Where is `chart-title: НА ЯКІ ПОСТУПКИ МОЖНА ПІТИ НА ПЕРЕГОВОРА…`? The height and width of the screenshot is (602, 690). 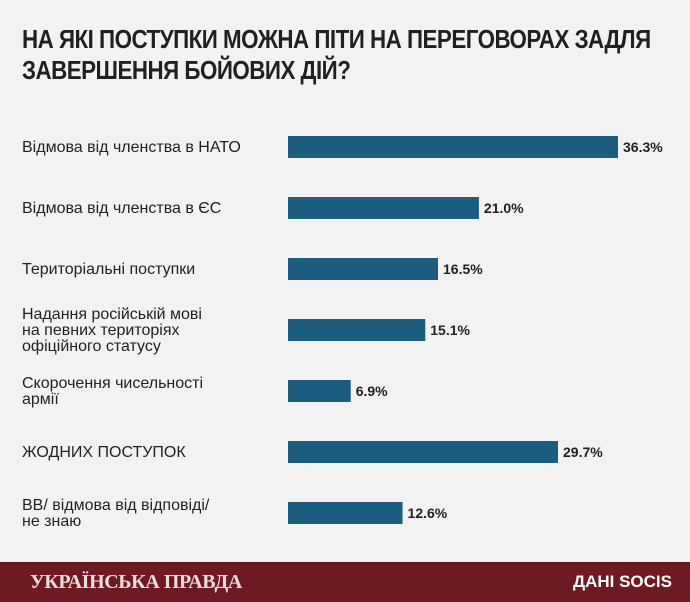
chart-title: НА ЯКІ ПОСТУПКИ МОЖНА ПІТИ НА ПЕРЕГОВОРА… is located at coordinates (336, 55).